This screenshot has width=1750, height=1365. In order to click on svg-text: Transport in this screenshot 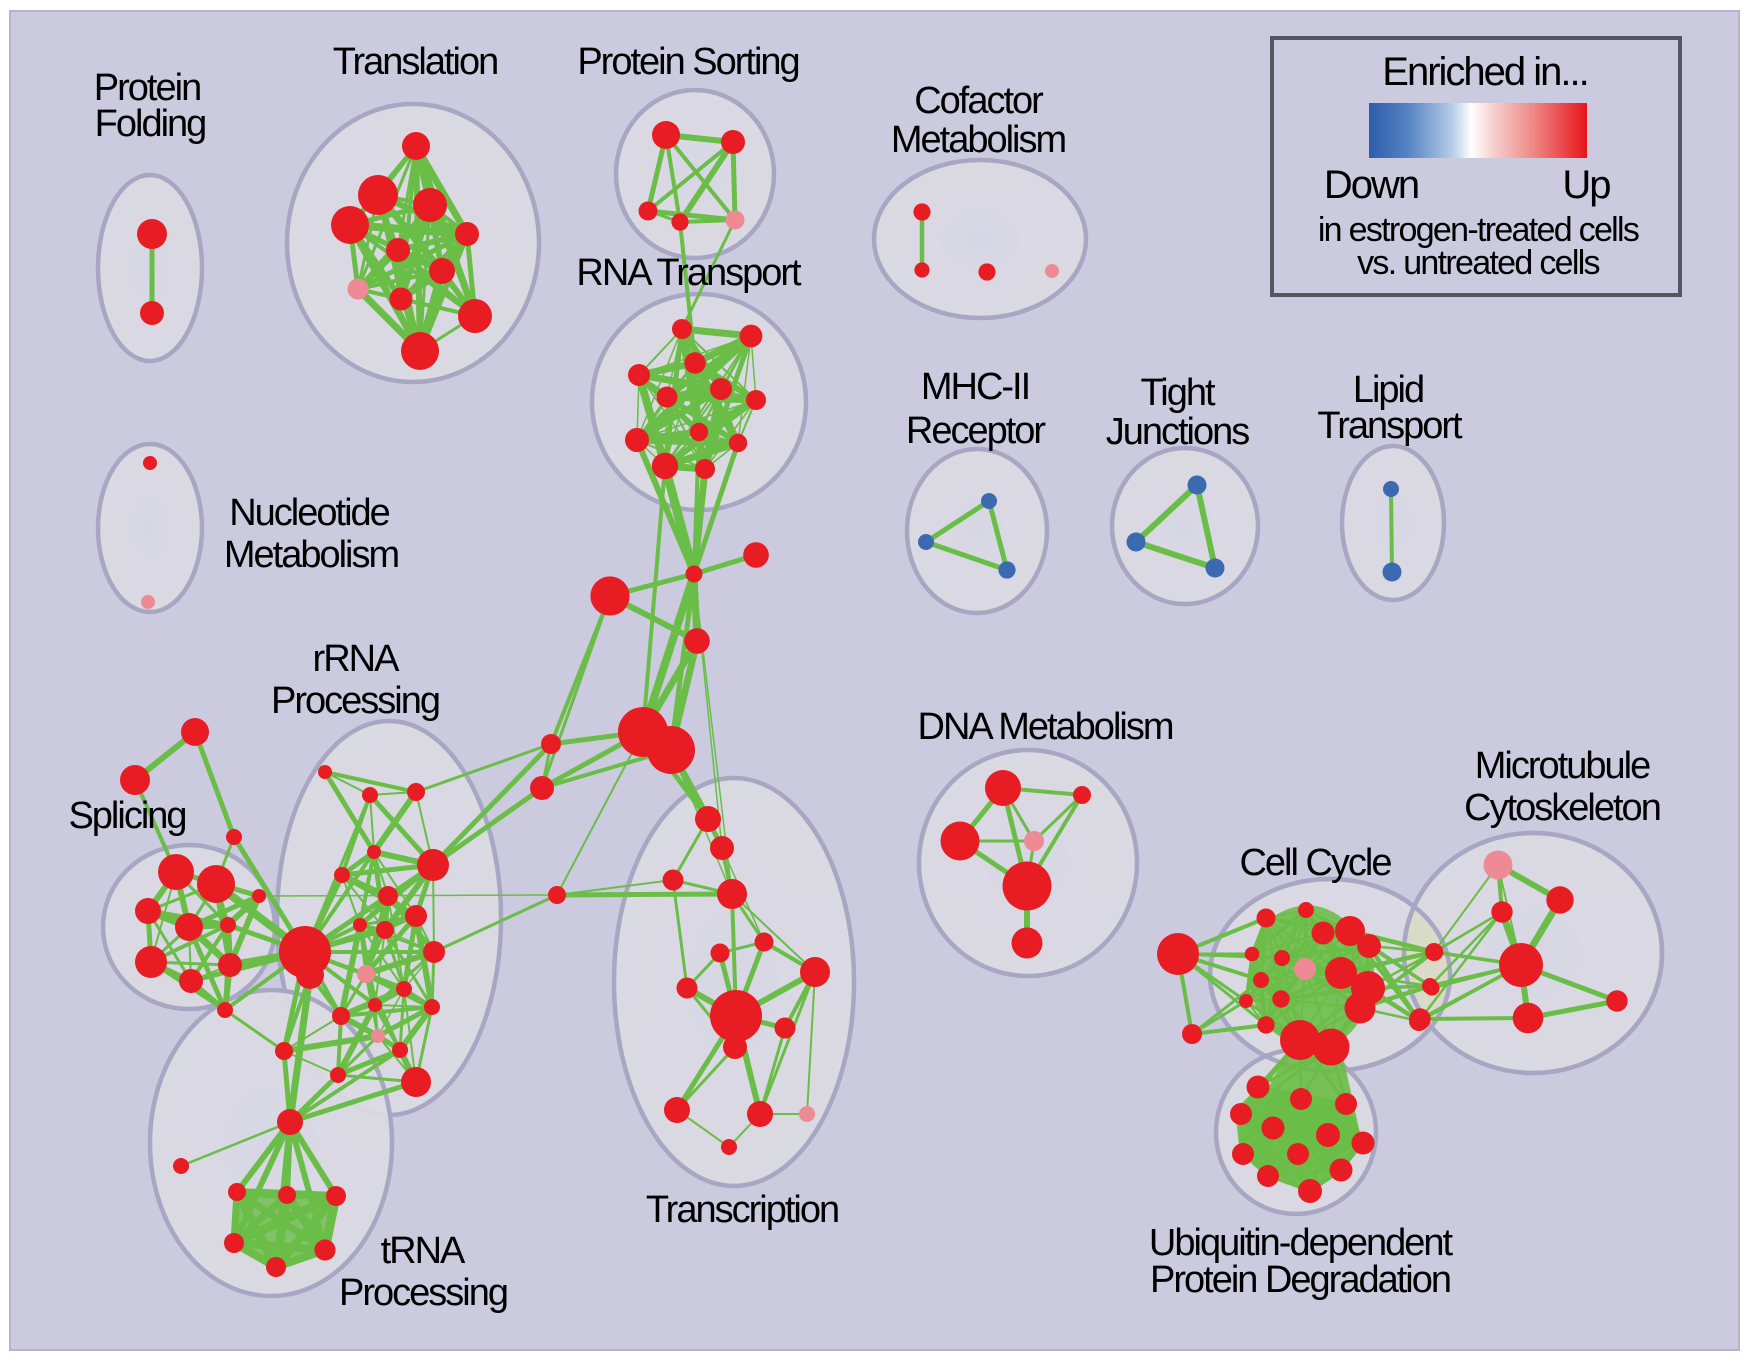, I will do `click(1390, 426)`.